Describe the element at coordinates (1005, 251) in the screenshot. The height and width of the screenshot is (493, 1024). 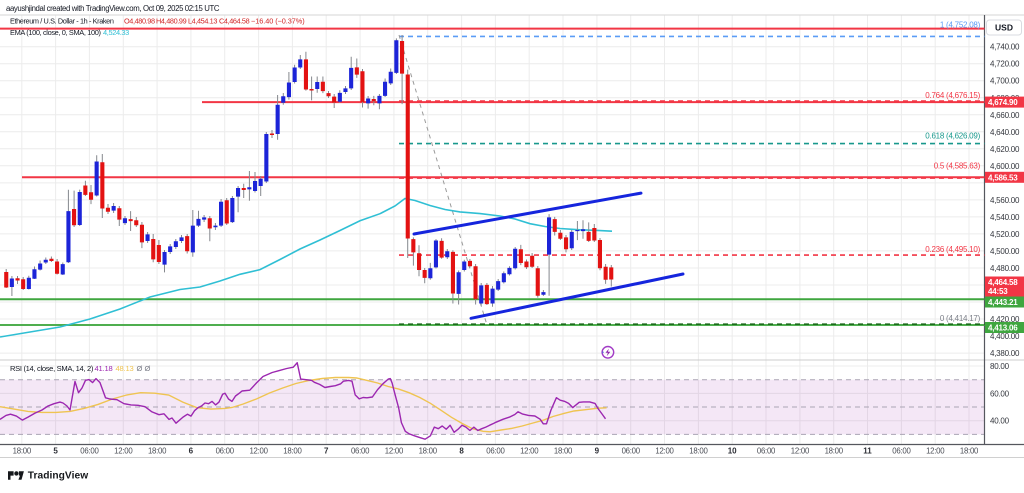
I see `svg-text: 4,500.00` at that location.